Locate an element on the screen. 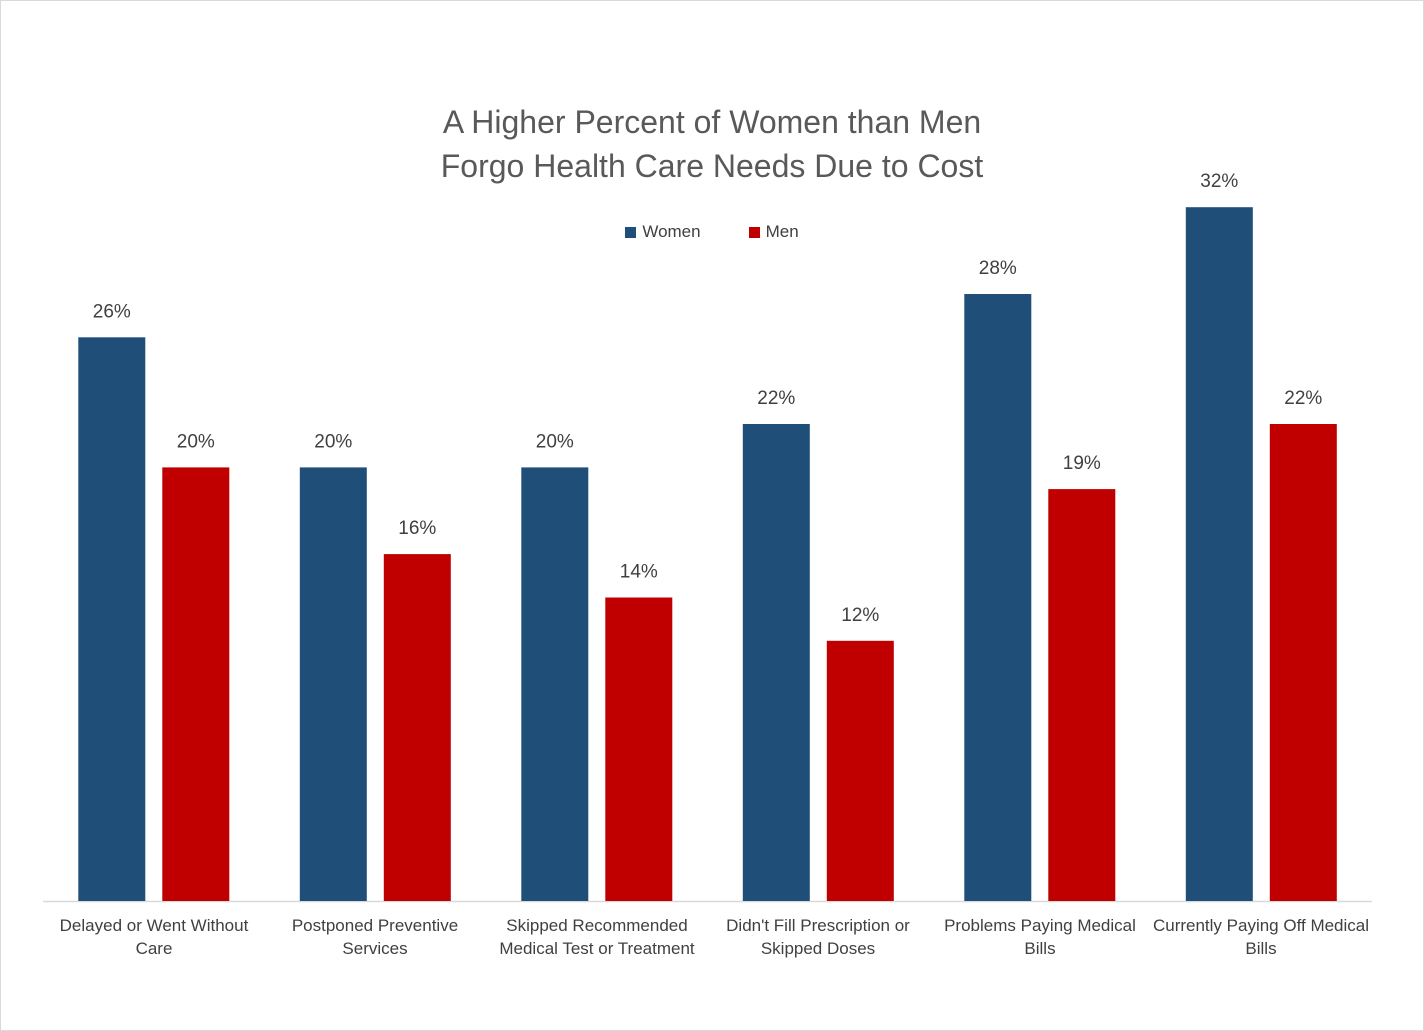  legend-swatch-women is located at coordinates (631, 232).